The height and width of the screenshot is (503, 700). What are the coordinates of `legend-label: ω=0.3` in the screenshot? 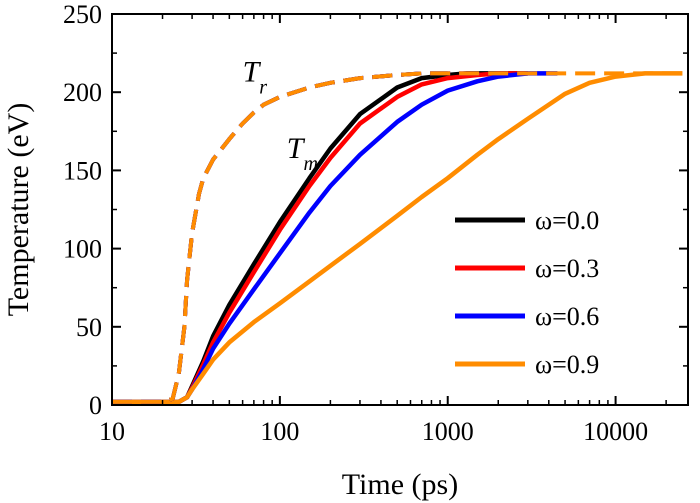 It's located at (567, 268).